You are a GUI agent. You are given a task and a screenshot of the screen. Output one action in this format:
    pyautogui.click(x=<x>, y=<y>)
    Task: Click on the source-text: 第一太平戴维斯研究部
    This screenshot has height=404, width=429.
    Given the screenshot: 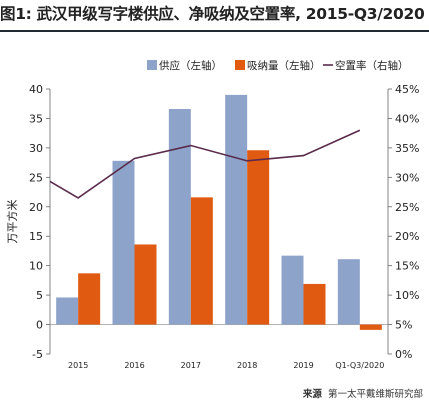 What is the action you would take?
    pyautogui.click(x=375, y=394)
    